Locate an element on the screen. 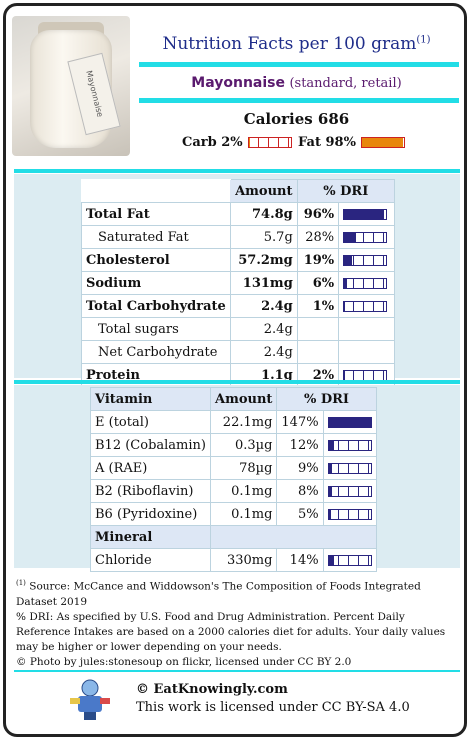  nutrient-name: Cholesterol is located at coordinates (156, 260).